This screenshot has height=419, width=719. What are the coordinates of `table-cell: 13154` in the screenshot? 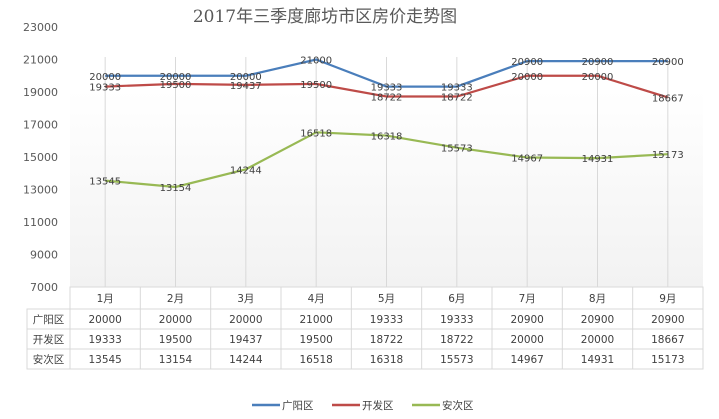 It's located at (176, 360).